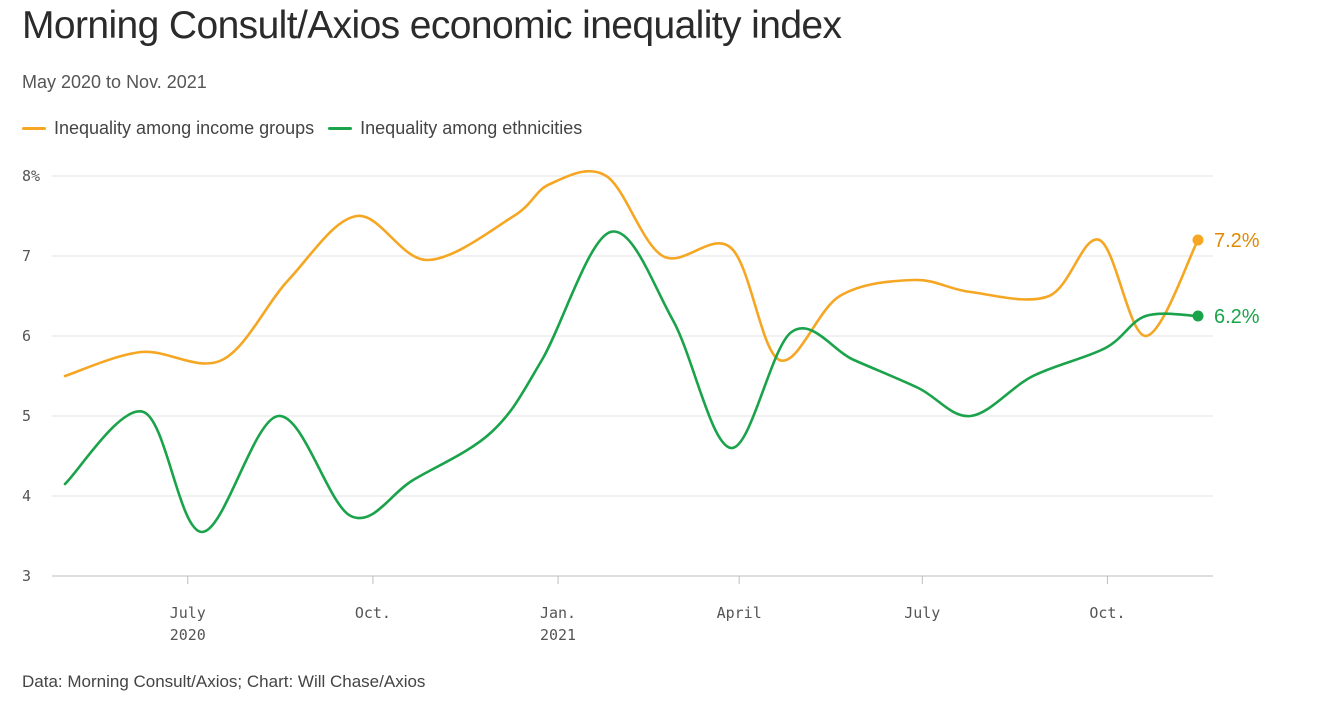 This screenshot has height=710, width=1320. Describe the element at coordinates (1198, 316) in the screenshot. I see `end-point-ethnicity` at that location.